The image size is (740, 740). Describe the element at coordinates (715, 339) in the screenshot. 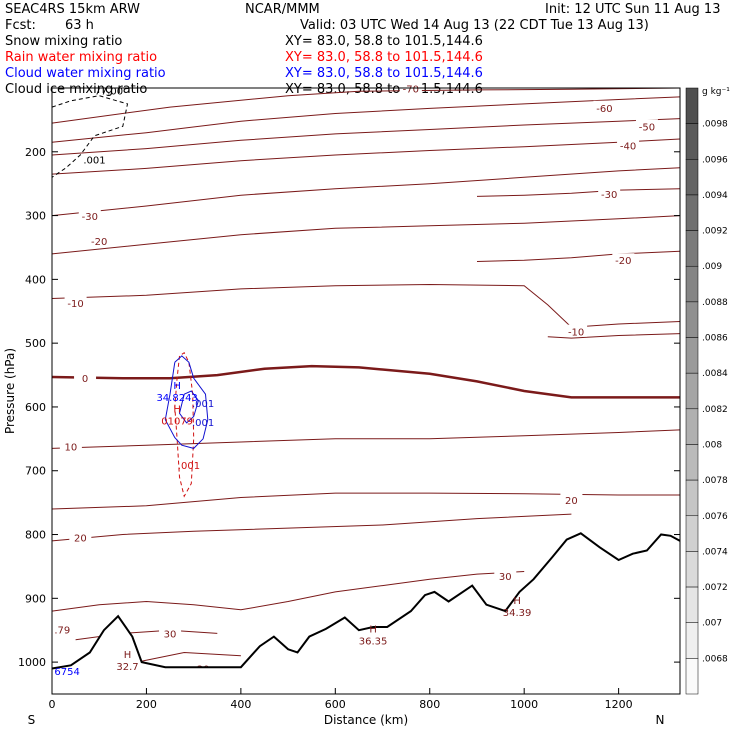

I see `colorbar-tick-label: .0086` at that location.